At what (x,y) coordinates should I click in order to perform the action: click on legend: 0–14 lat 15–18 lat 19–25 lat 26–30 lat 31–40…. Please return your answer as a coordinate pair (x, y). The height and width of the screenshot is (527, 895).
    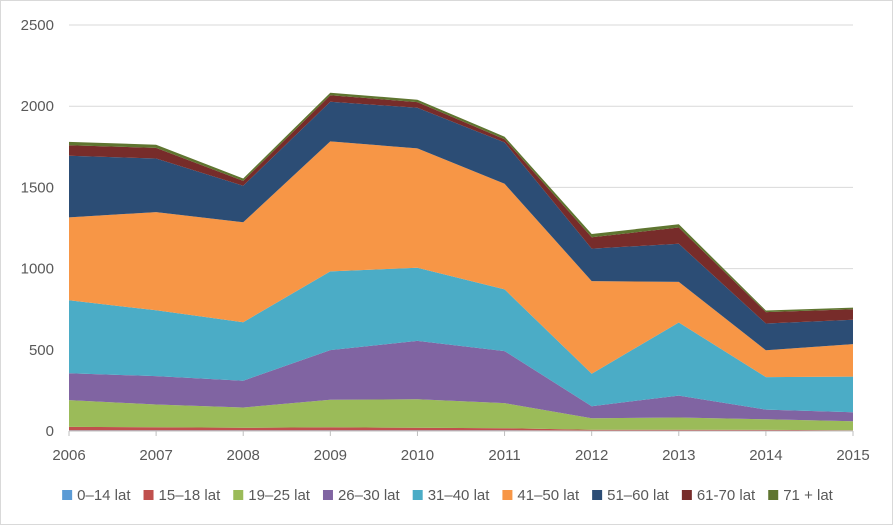
    Looking at the image, I should click on (448, 495).